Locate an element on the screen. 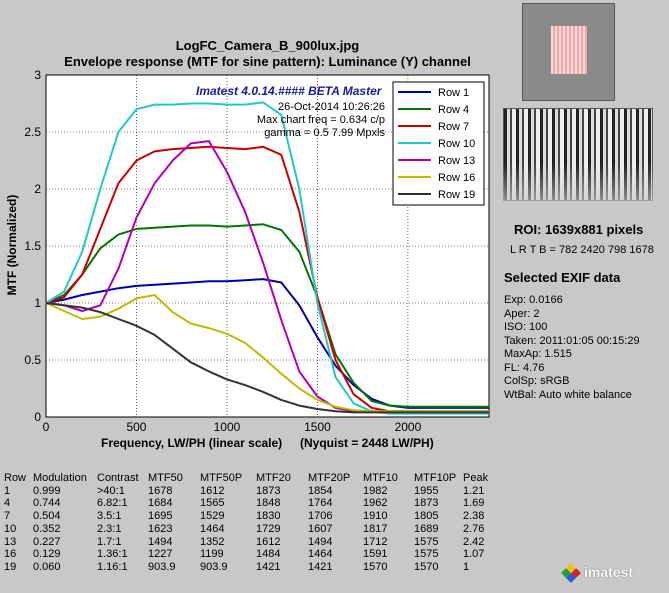 Image resolution: width=669 pixels, height=593 pixels. y-tick-label: 0.5 is located at coordinates (32, 360).